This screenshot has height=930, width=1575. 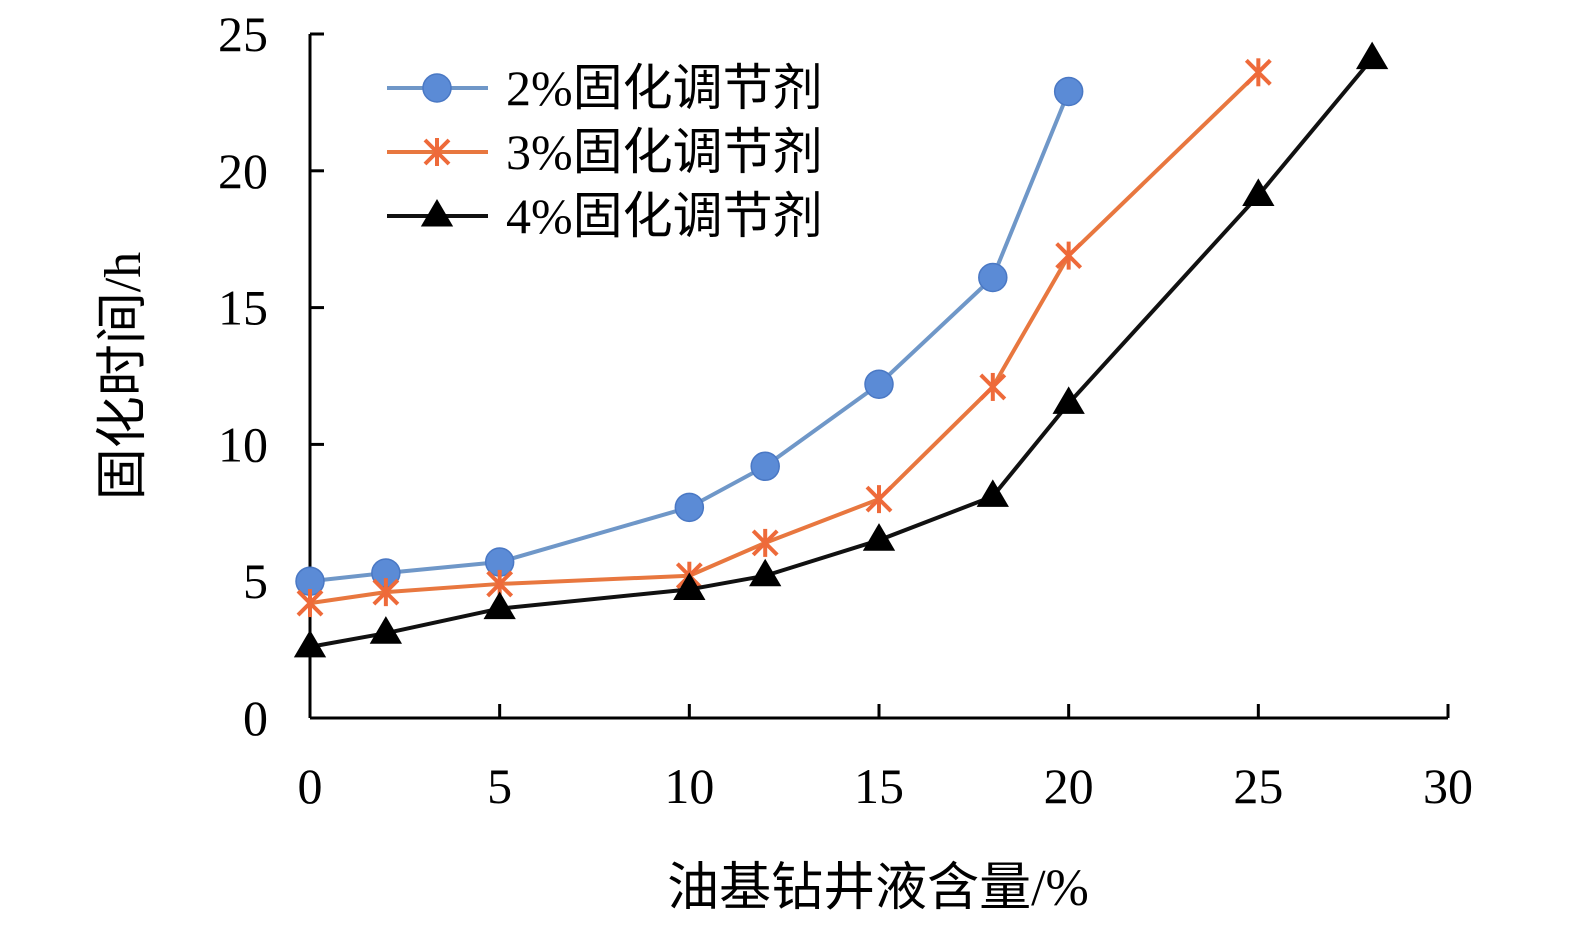 I want to click on legend-item: 2%固化调节剂, so click(x=605, y=88).